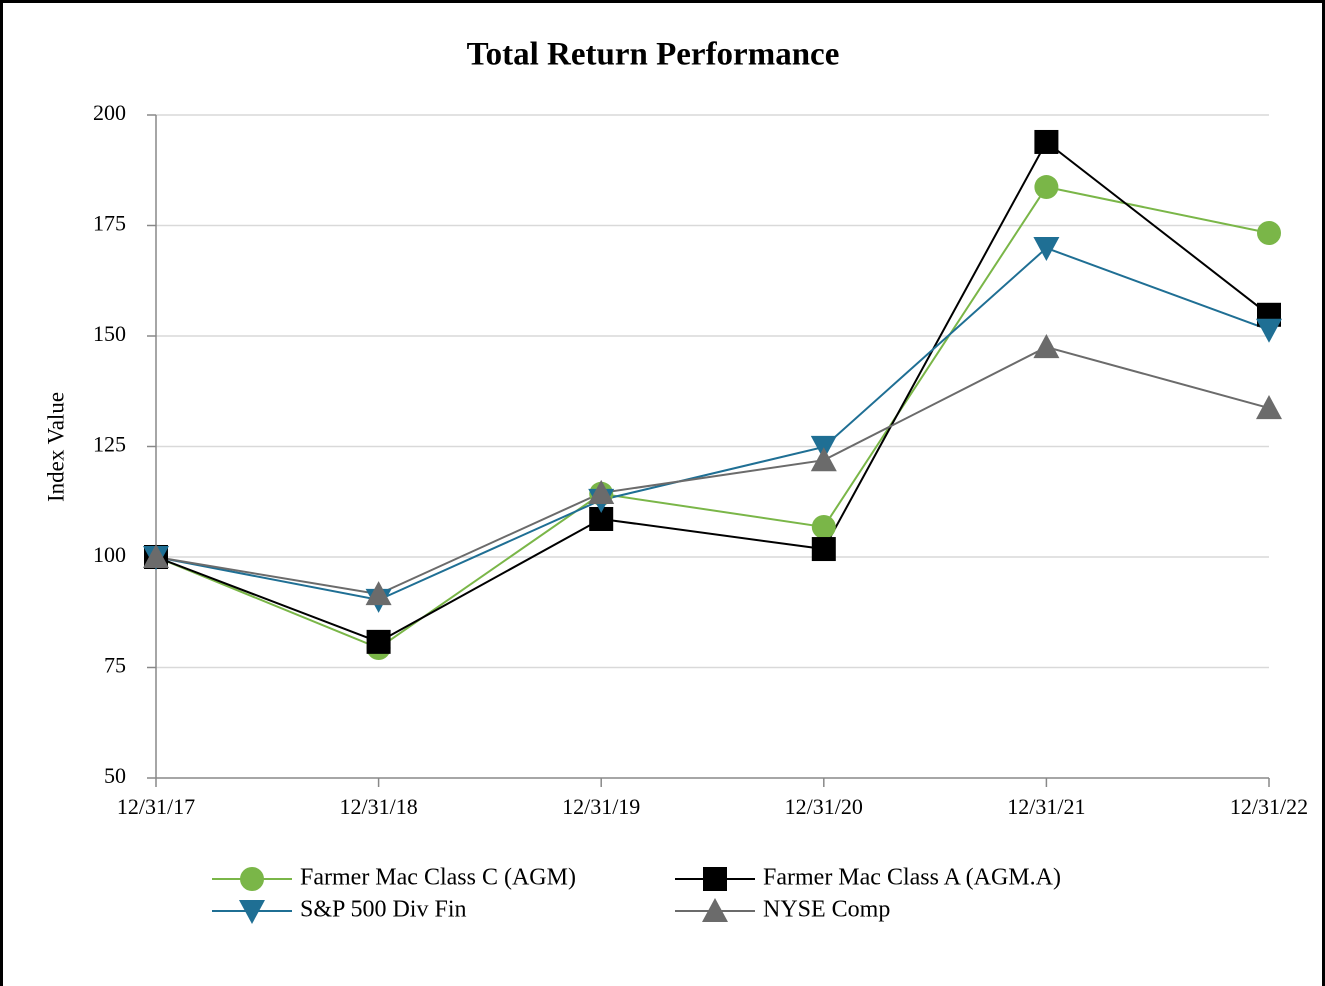 This screenshot has width=1325, height=986. I want to click on y-tick-label: 75, so click(115, 665).